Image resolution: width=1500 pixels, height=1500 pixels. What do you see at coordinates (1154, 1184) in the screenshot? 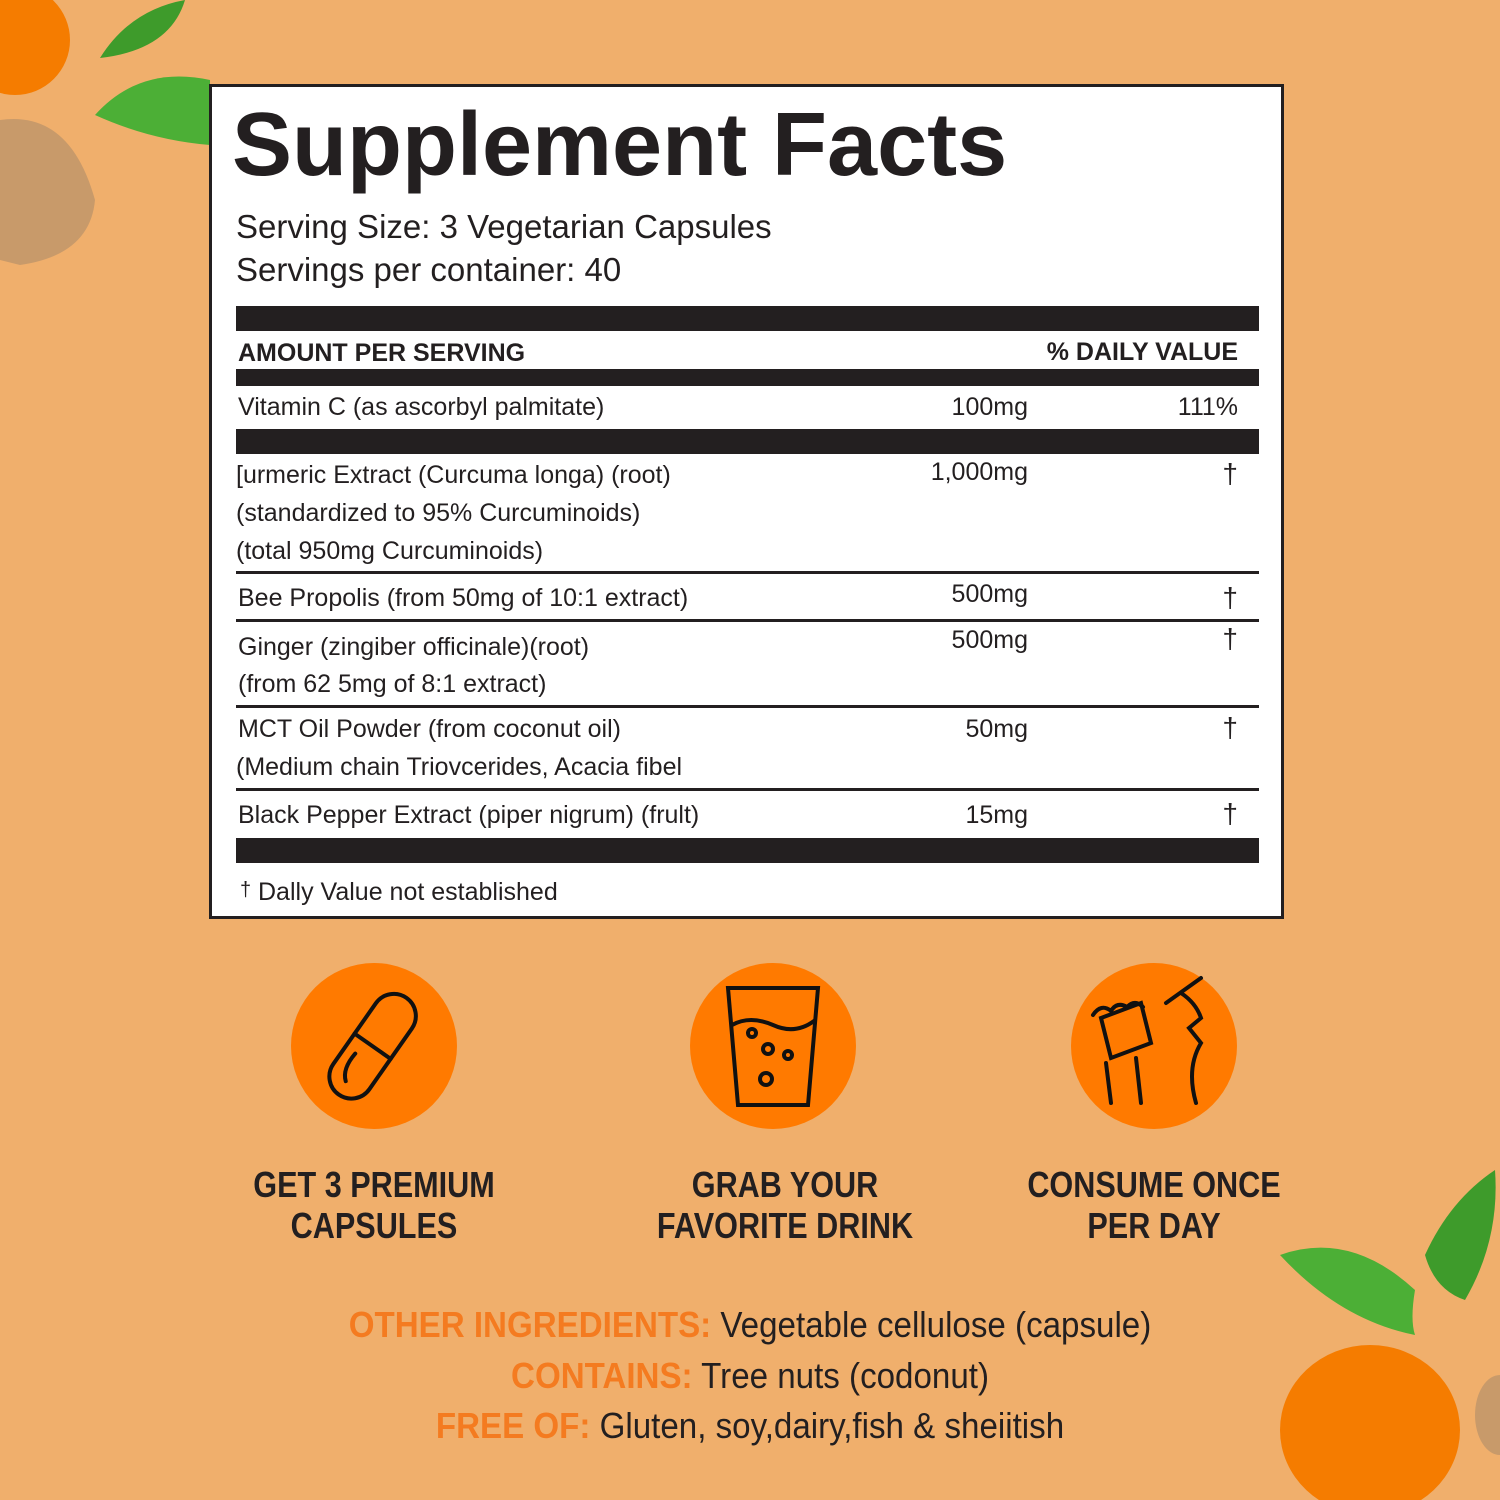
I see `step-line: CONSUME ONCE` at bounding box center [1154, 1184].